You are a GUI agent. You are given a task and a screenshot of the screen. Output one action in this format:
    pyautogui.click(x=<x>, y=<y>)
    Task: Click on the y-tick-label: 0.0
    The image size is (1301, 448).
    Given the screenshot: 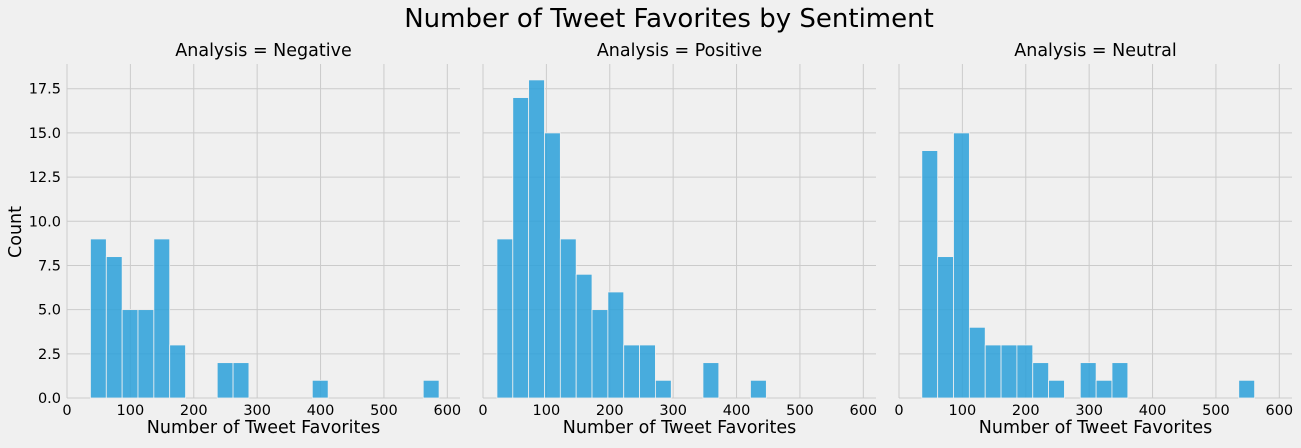 What is the action you would take?
    pyautogui.click(x=49, y=399)
    